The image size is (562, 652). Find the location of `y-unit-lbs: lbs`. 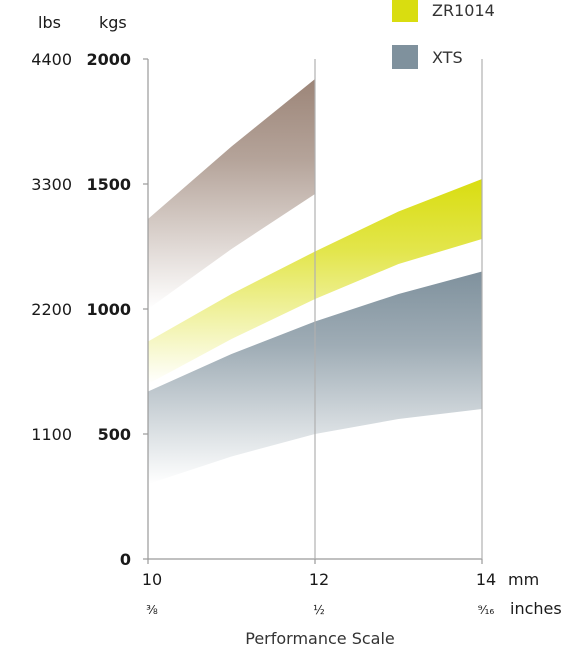

y-unit-lbs: lbs is located at coordinates (49, 22).